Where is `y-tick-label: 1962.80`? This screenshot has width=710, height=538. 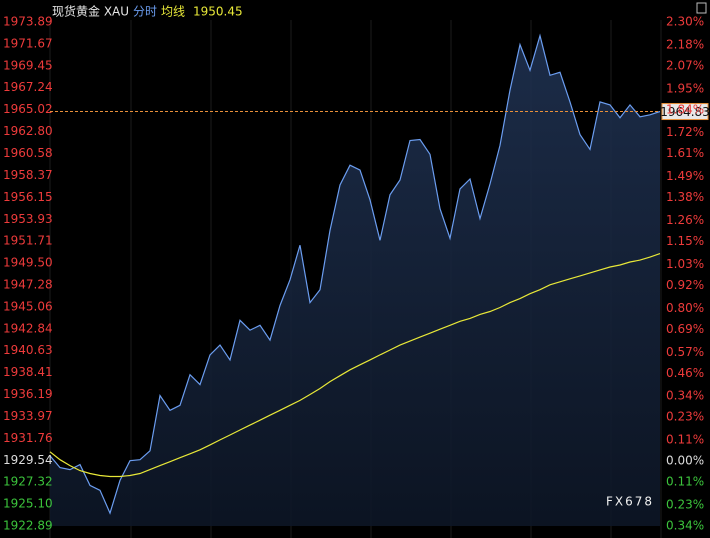 y-tick-label: 1962.80 is located at coordinates (28, 131).